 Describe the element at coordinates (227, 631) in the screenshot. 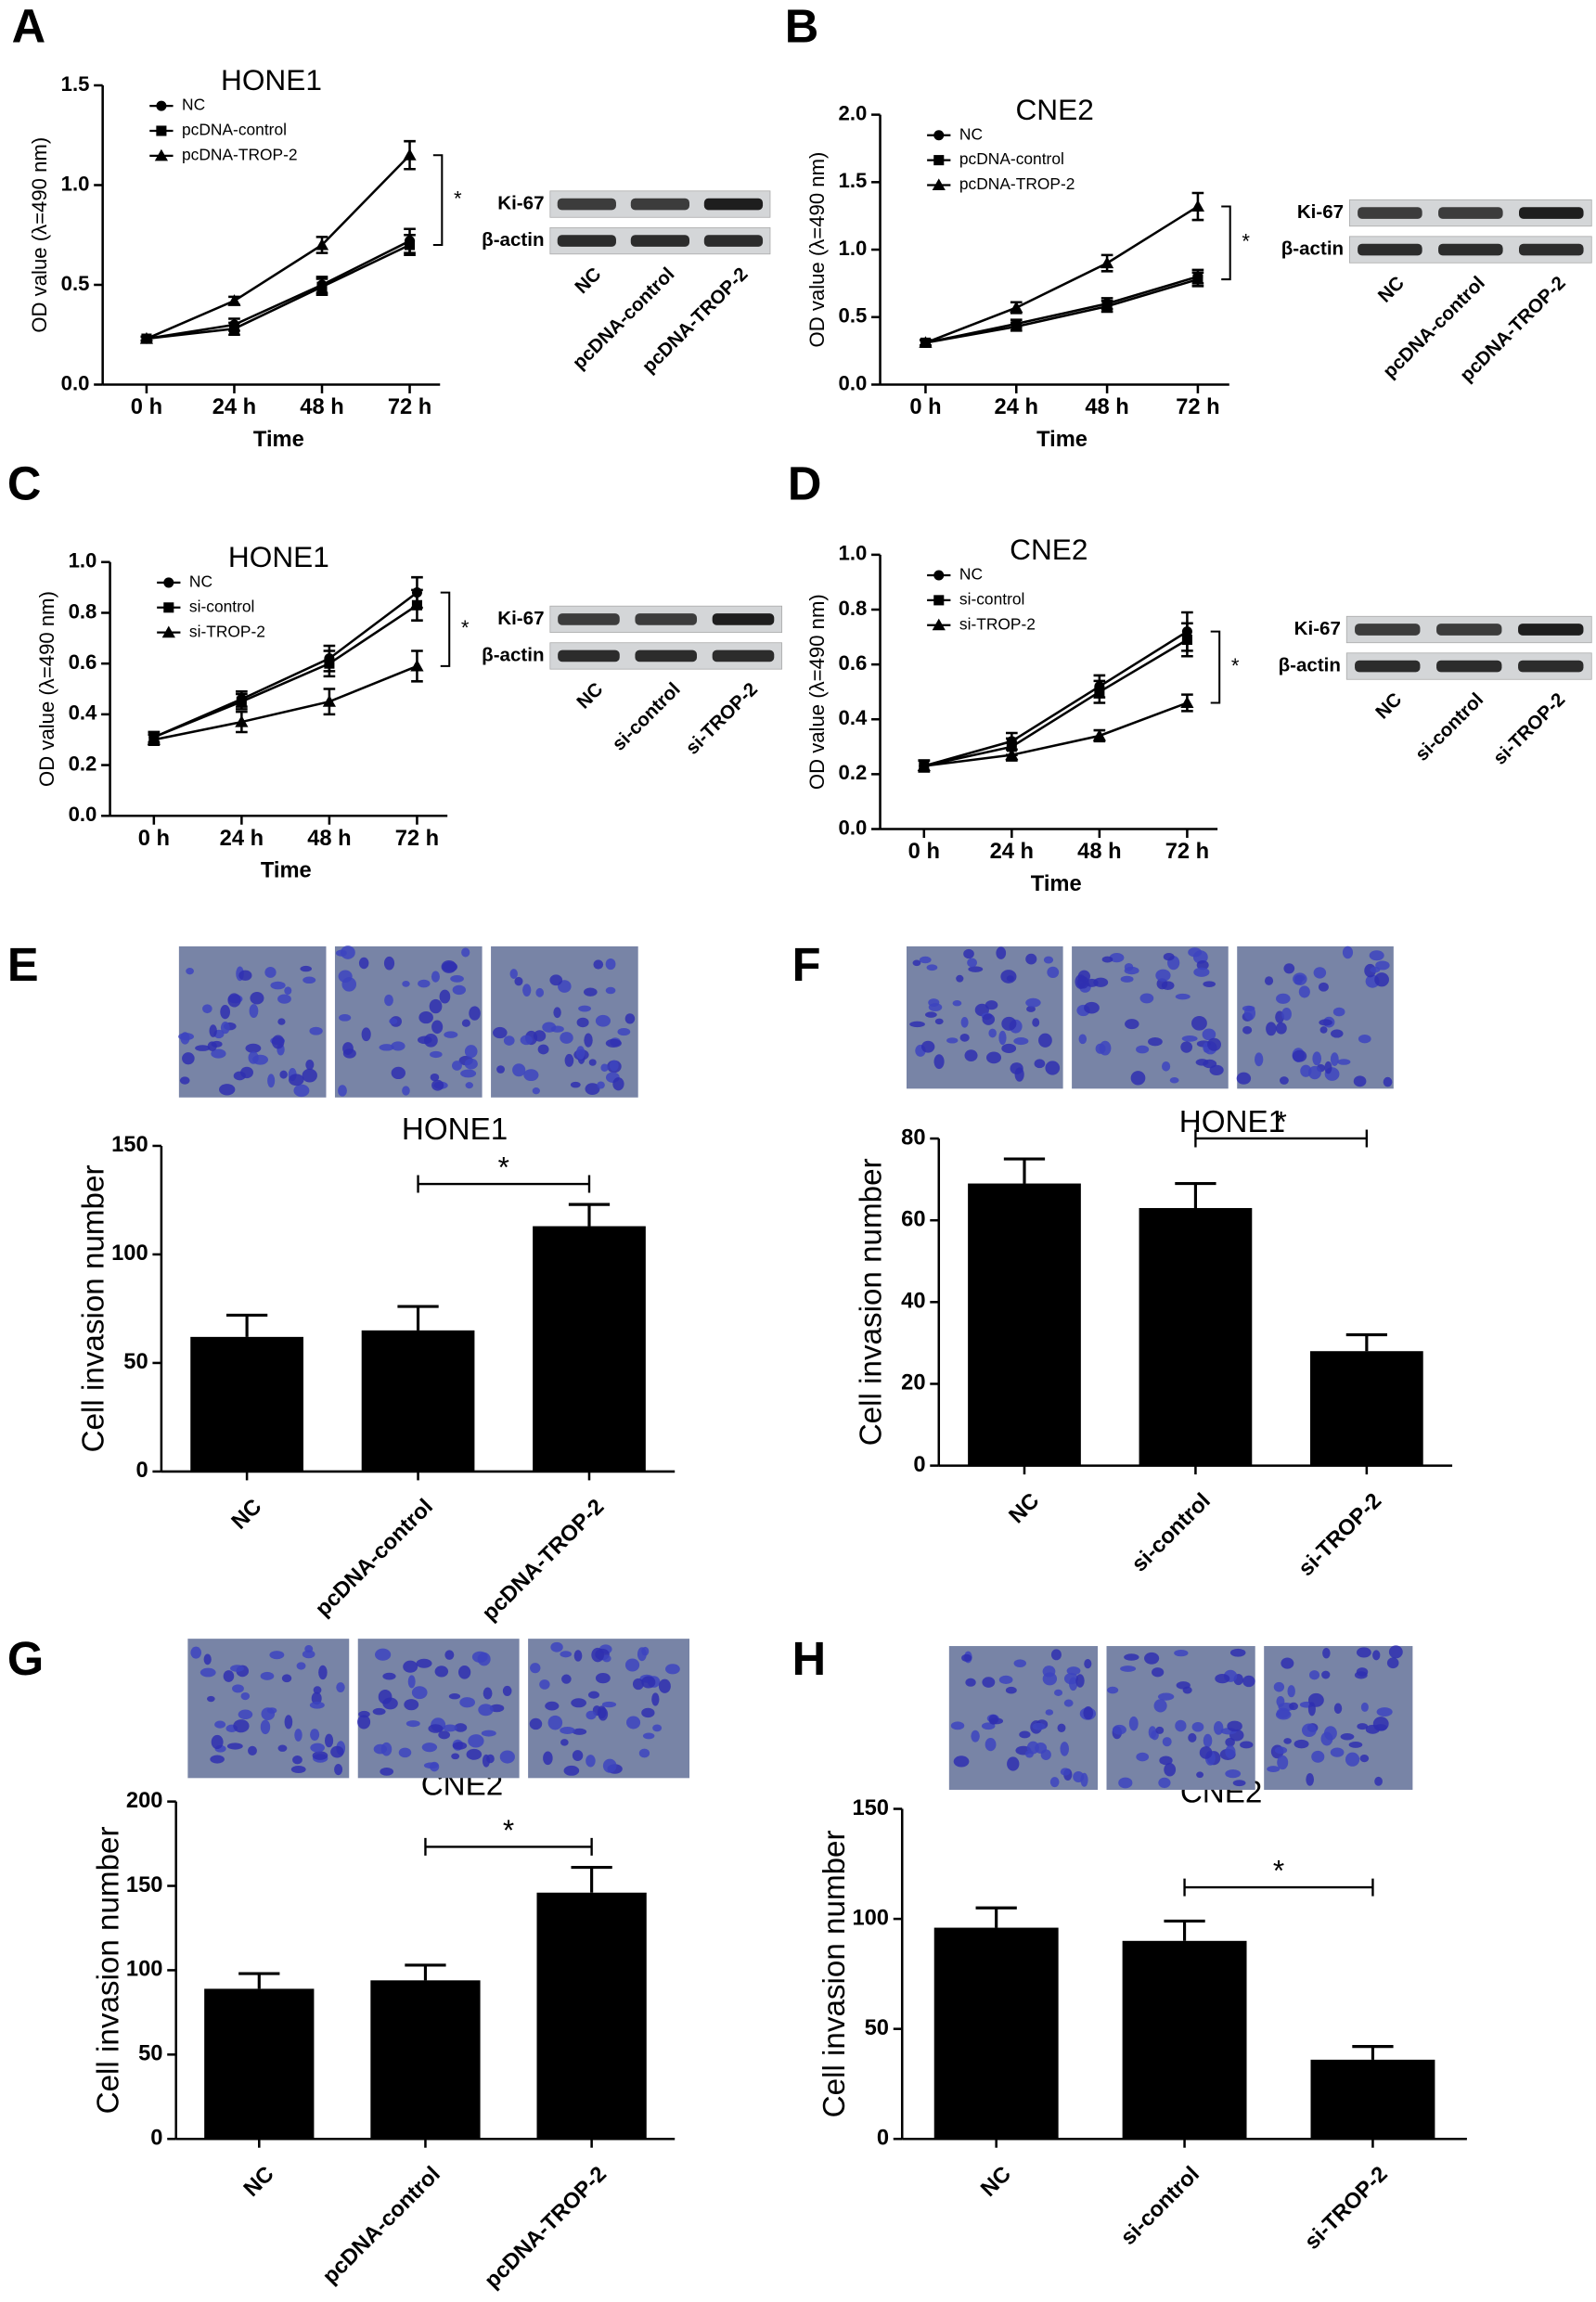

I see `legend-label: si-TROP-2` at that location.